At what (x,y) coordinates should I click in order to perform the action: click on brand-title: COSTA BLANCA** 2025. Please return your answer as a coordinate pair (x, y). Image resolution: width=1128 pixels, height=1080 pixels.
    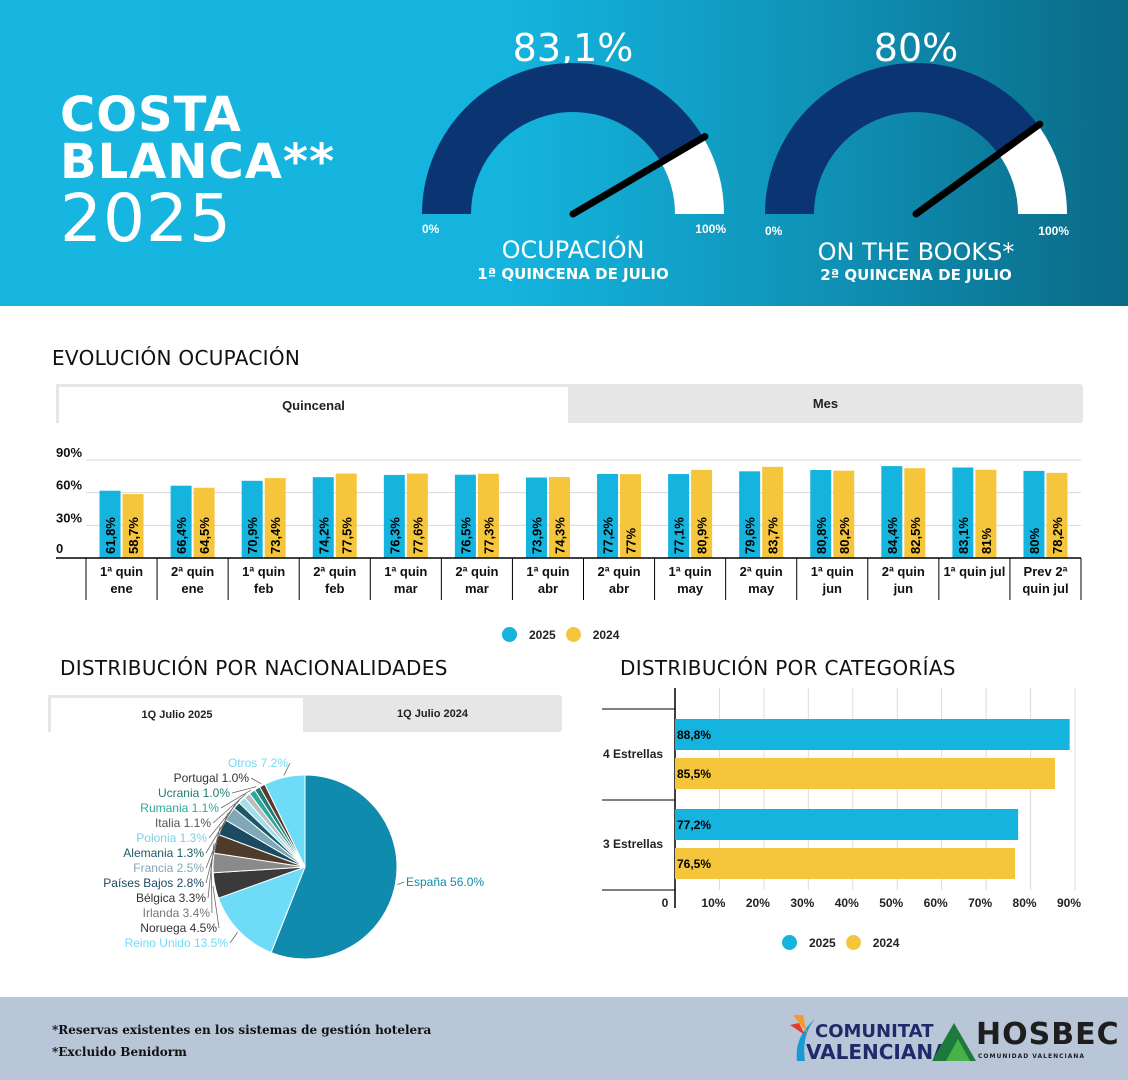
    Looking at the image, I should click on (198, 174).